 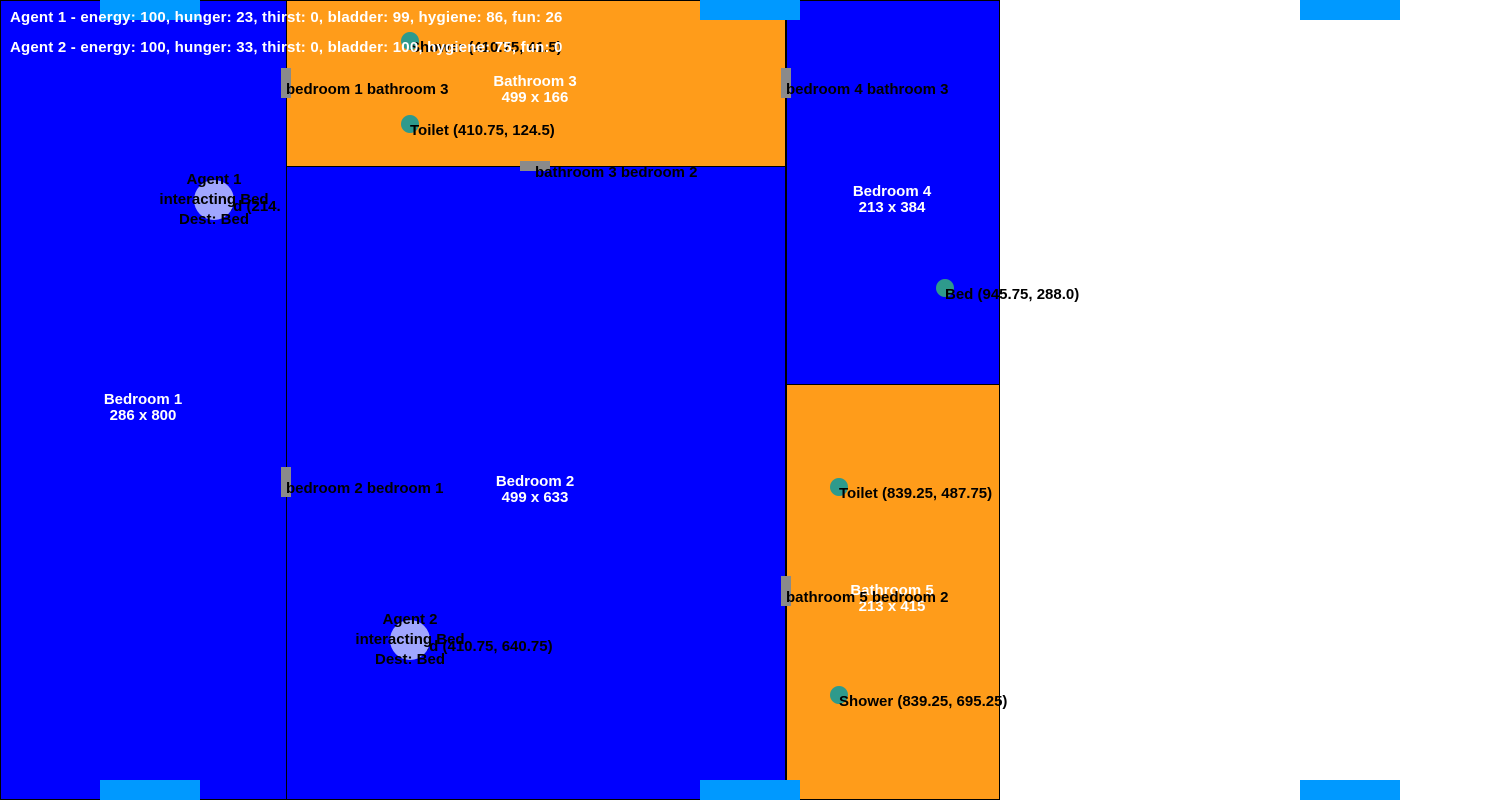 What do you see at coordinates (892, 207) in the screenshot?
I see `room-size: 213 x 384` at bounding box center [892, 207].